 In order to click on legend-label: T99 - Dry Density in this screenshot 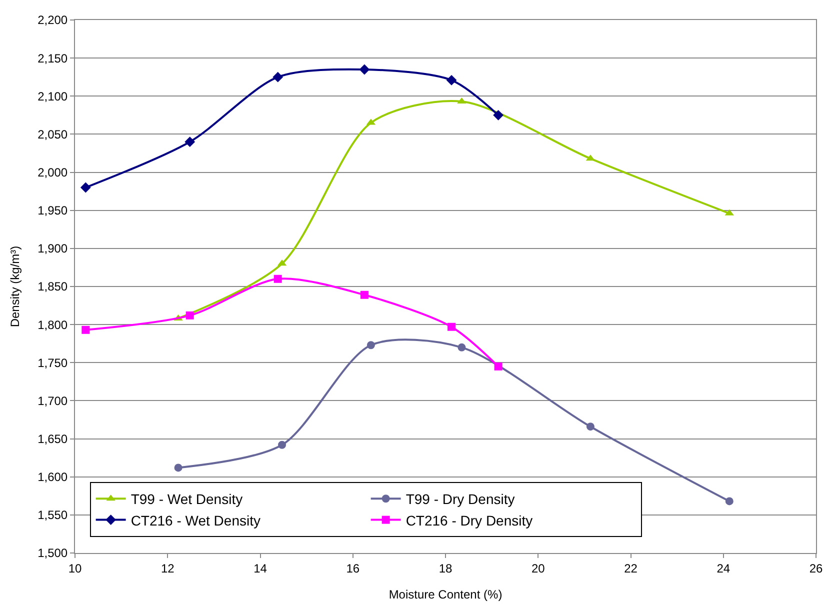, I will do `click(460, 499)`.